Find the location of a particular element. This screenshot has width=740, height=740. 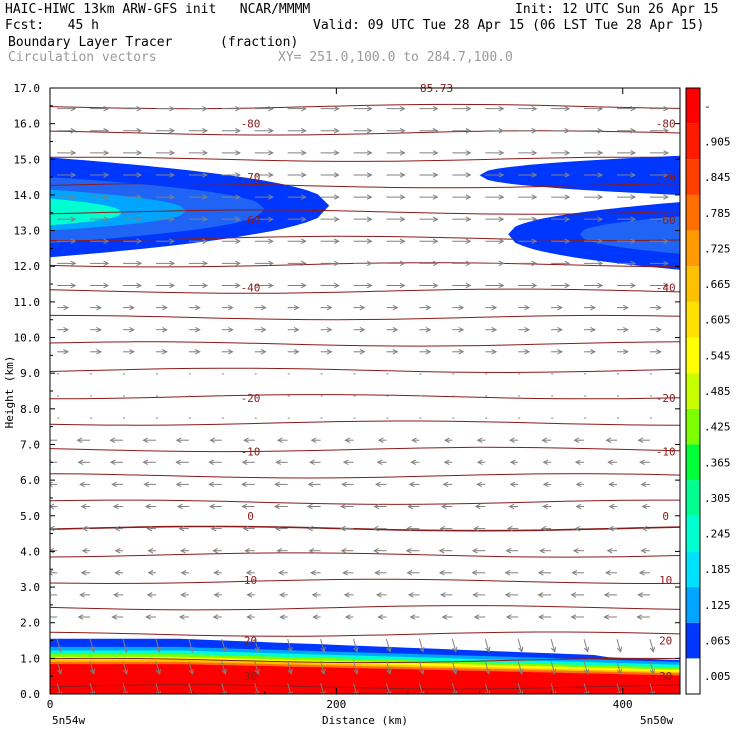

y-tick-label: 7.0 is located at coordinates (30, 444).